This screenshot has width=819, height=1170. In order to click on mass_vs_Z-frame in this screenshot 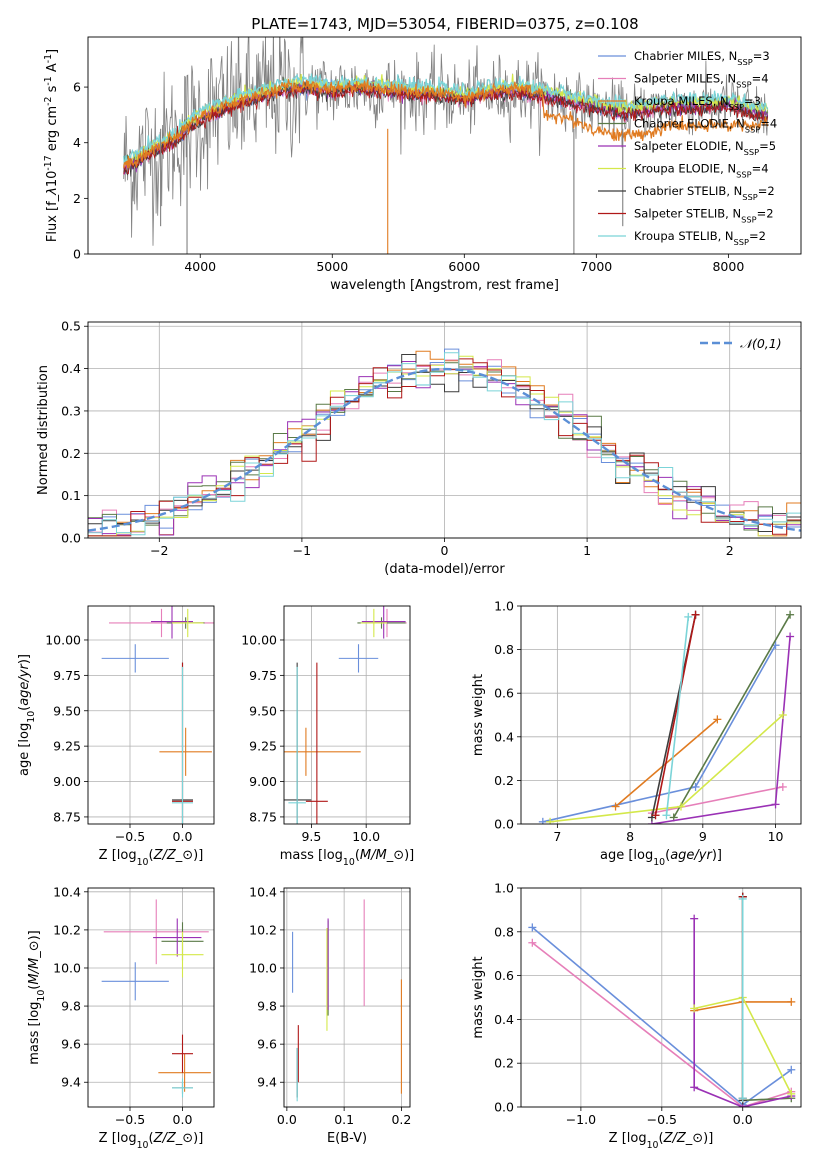, I will do `click(151, 997)`.